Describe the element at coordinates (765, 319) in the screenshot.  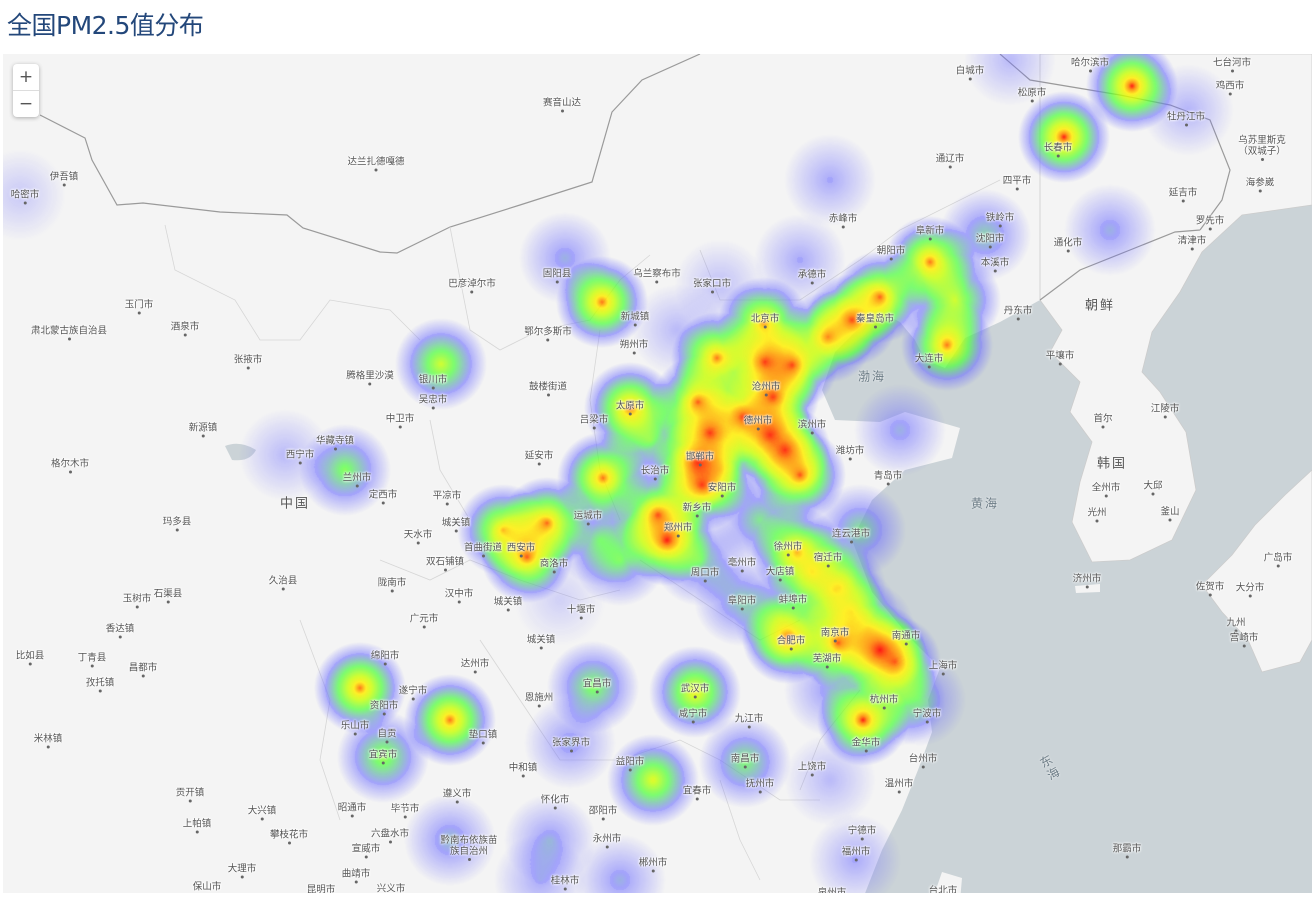
I see `city-name: 北京市` at that location.